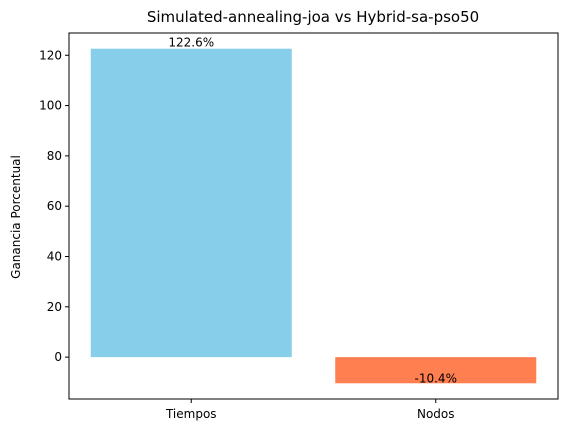 Image resolution: width=571 pixels, height=435 pixels. Describe the element at coordinates (54, 256) in the screenshot. I see `y-tick-label: 40` at that location.